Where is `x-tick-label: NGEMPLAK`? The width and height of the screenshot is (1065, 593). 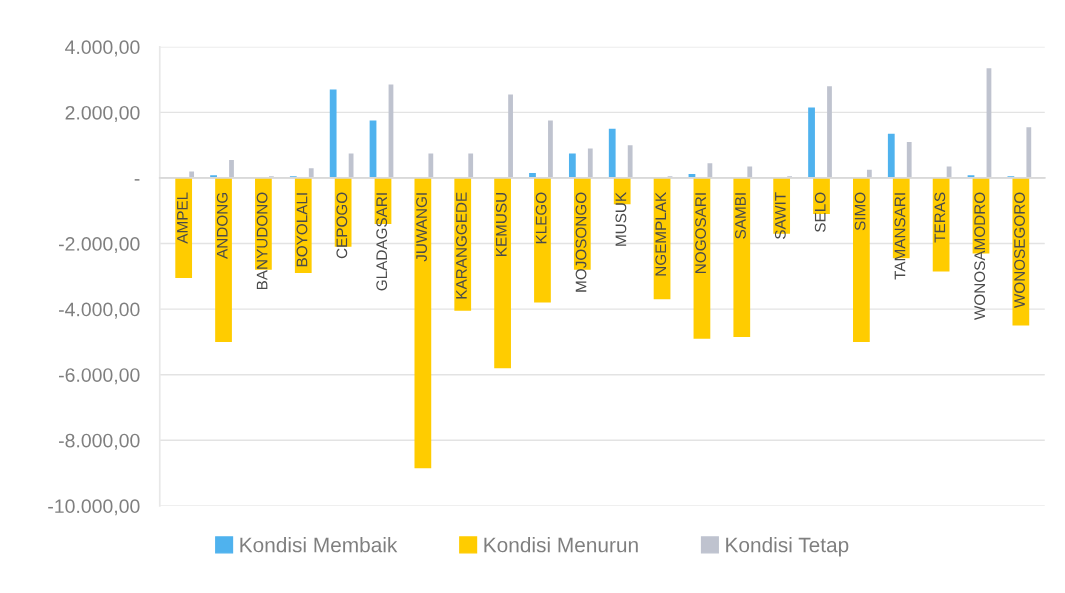 x-tick-label: NGEMPLAK is located at coordinates (661, 234).